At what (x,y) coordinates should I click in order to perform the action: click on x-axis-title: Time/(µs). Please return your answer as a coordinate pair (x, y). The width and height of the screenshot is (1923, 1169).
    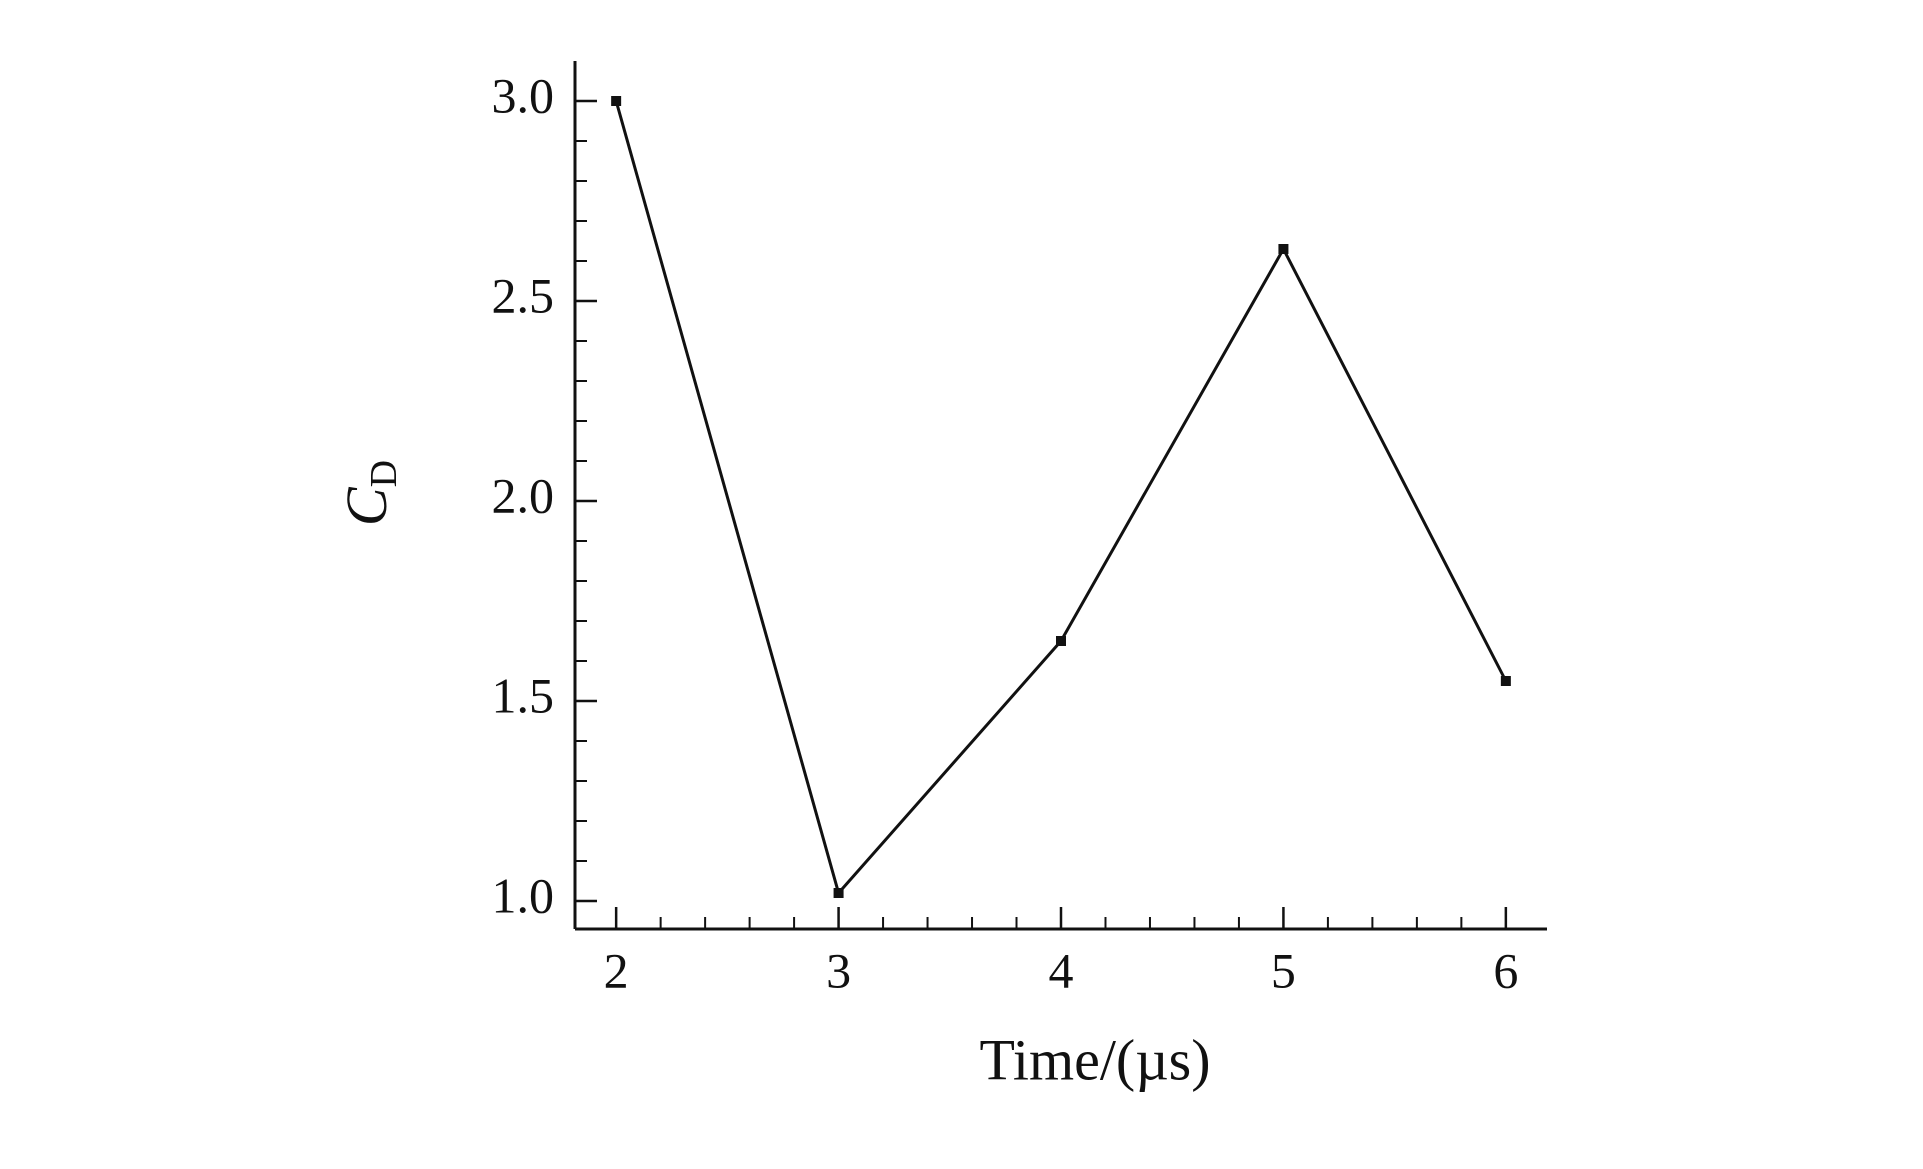
    Looking at the image, I should click on (1094, 1059).